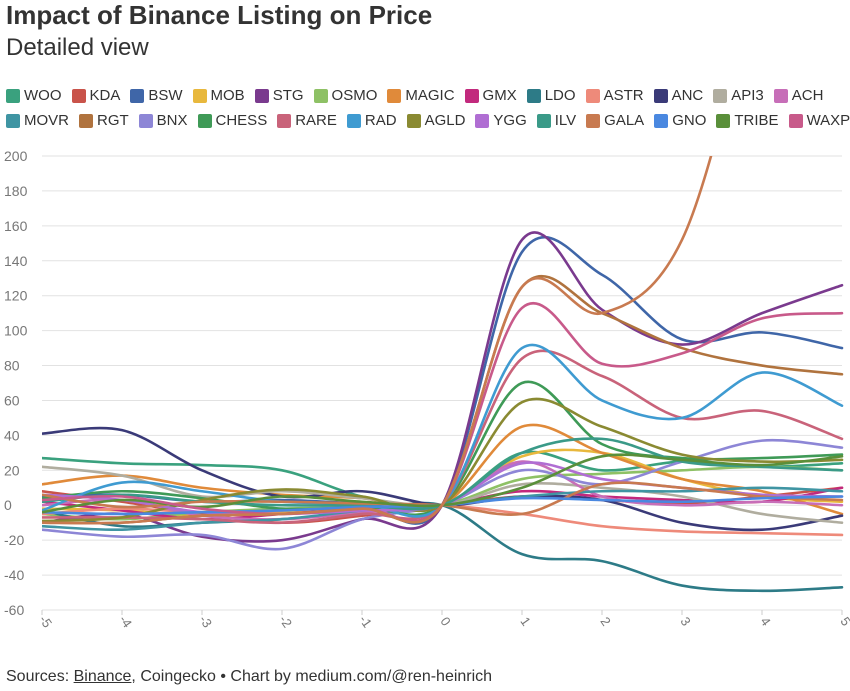 The width and height of the screenshot is (850, 691). I want to click on legend-item-mob: MOB, so click(218, 95).